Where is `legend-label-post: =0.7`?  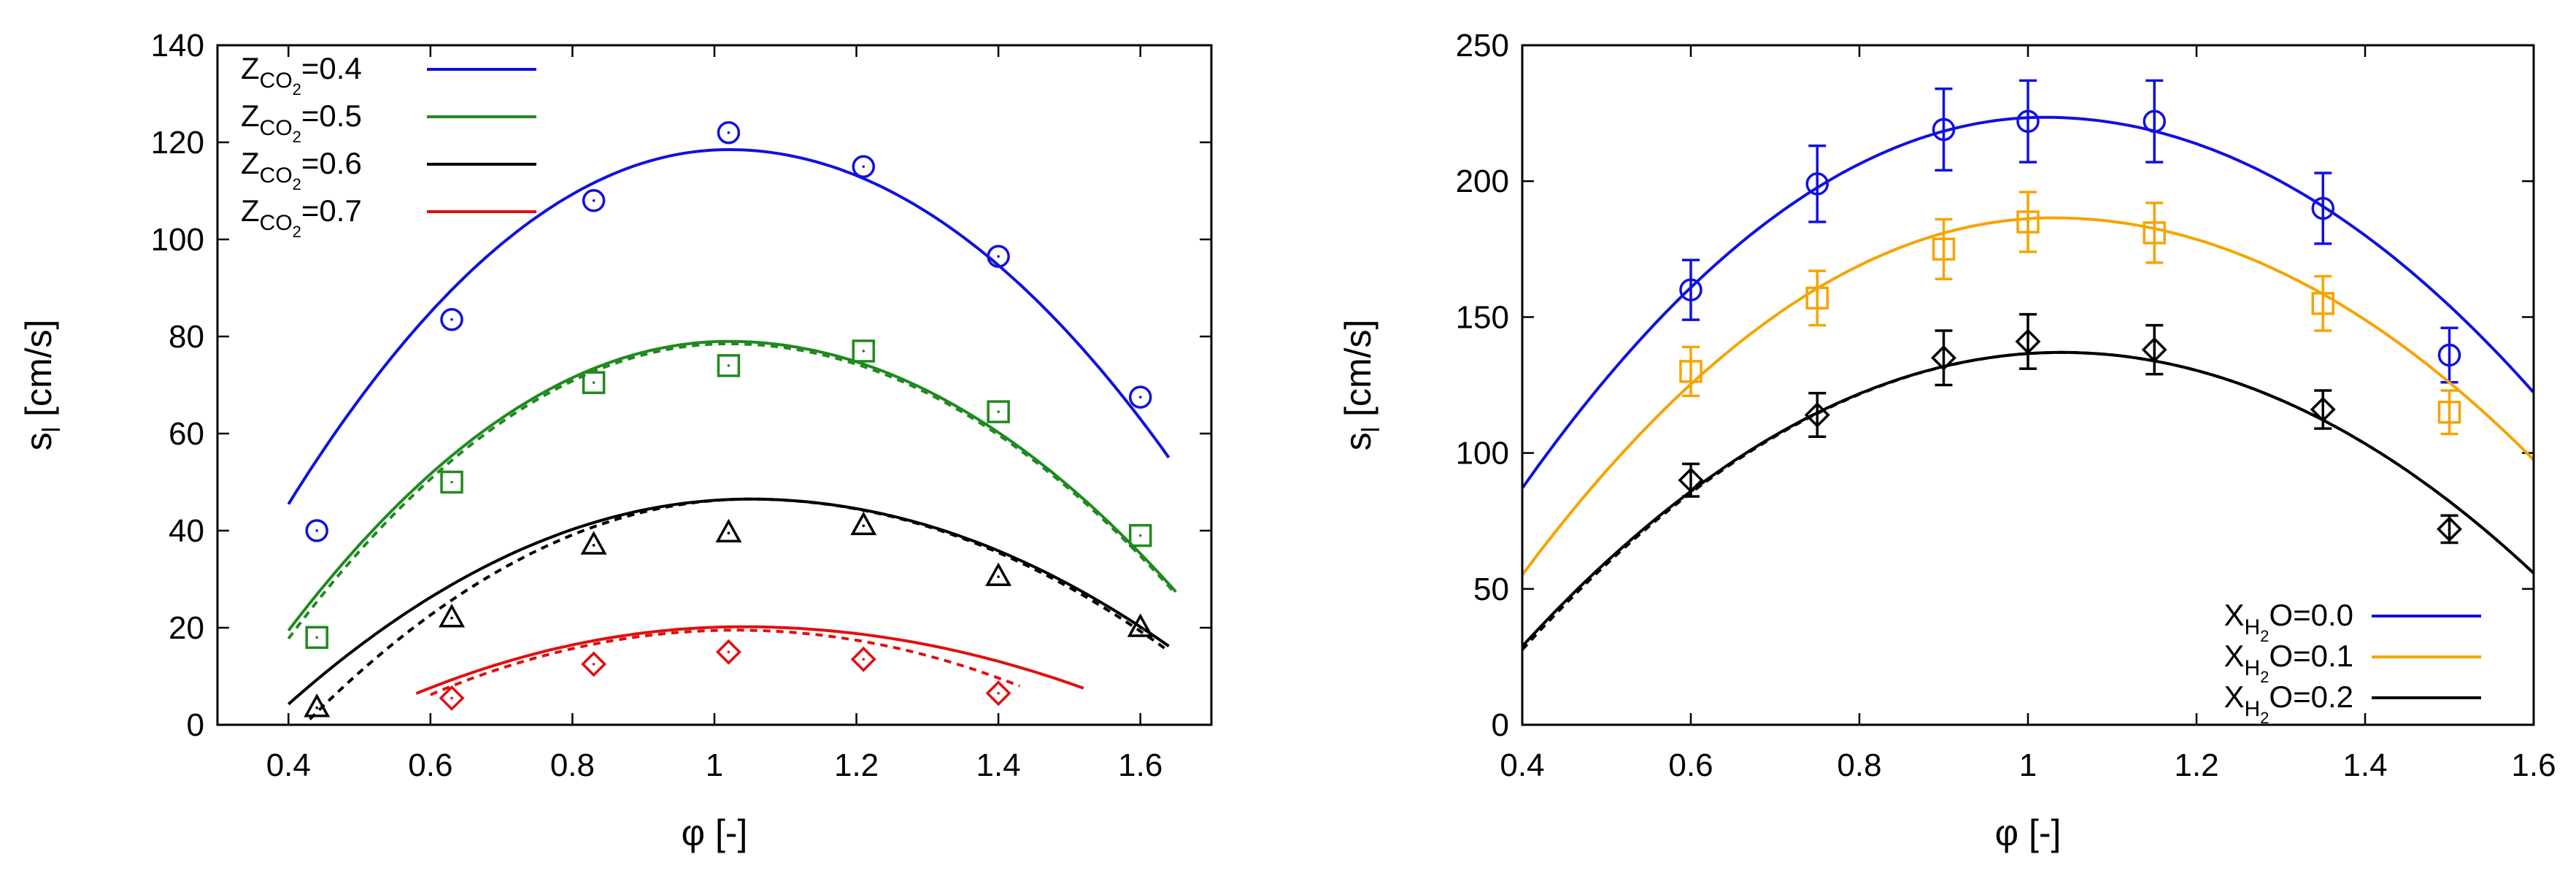 legend-label-post: =0.7 is located at coordinates (331, 210).